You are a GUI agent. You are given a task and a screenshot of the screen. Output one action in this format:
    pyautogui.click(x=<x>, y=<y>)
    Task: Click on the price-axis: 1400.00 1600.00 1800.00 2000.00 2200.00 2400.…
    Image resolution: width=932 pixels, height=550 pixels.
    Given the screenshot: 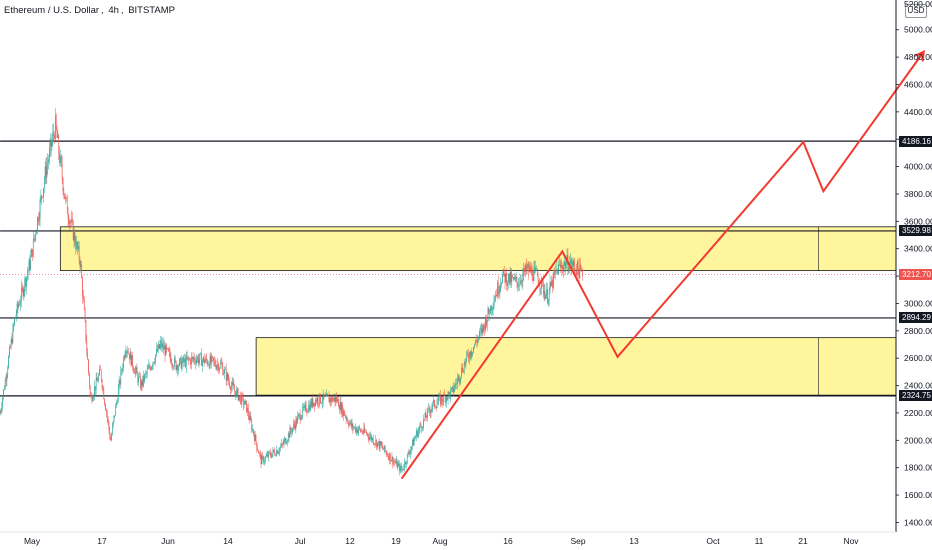 What is the action you would take?
    pyautogui.click(x=914, y=263)
    